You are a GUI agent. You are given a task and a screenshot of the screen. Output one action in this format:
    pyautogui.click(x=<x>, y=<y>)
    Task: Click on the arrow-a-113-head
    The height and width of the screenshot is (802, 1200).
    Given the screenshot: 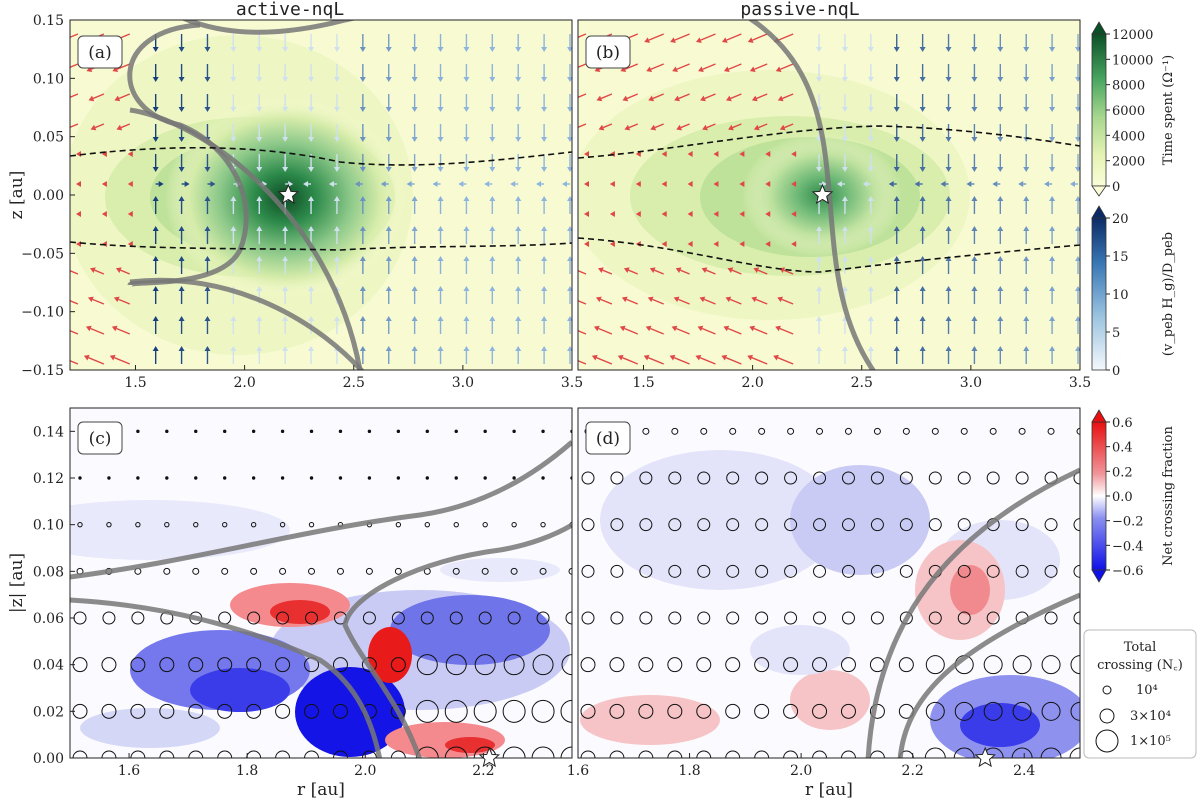 What is the action you would take?
    pyautogui.click(x=306, y=184)
    